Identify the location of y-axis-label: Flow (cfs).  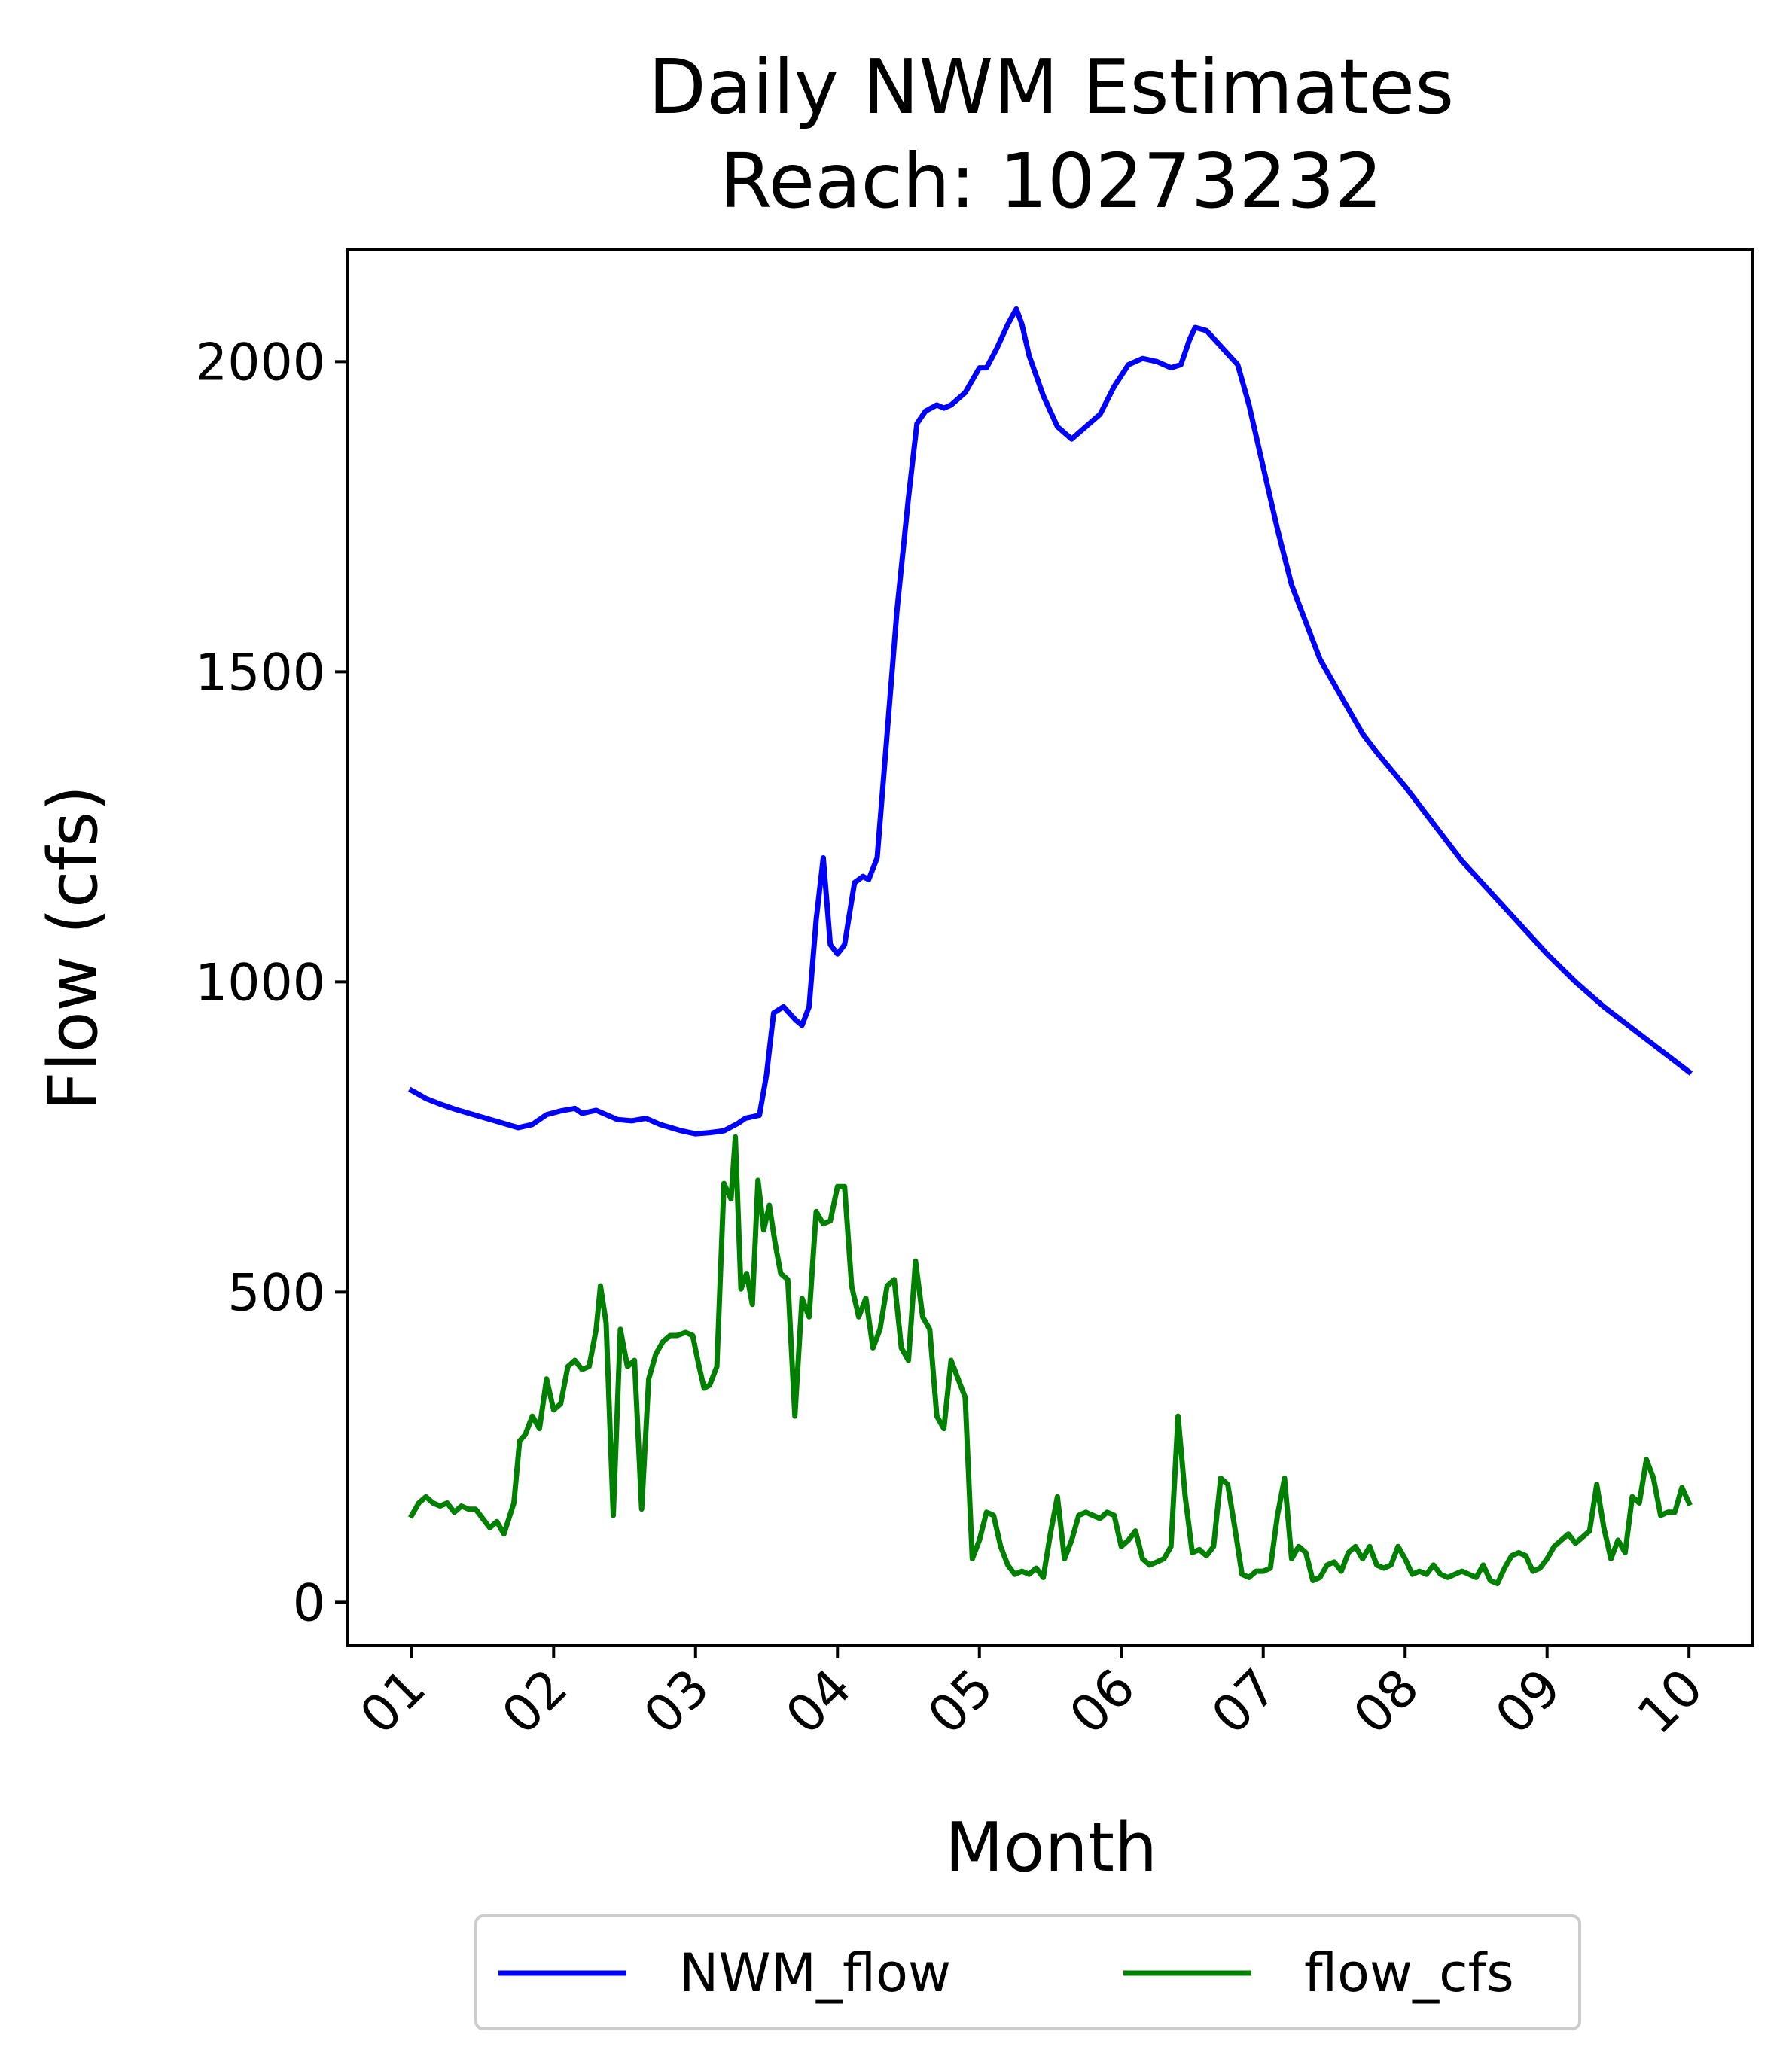
(73, 947).